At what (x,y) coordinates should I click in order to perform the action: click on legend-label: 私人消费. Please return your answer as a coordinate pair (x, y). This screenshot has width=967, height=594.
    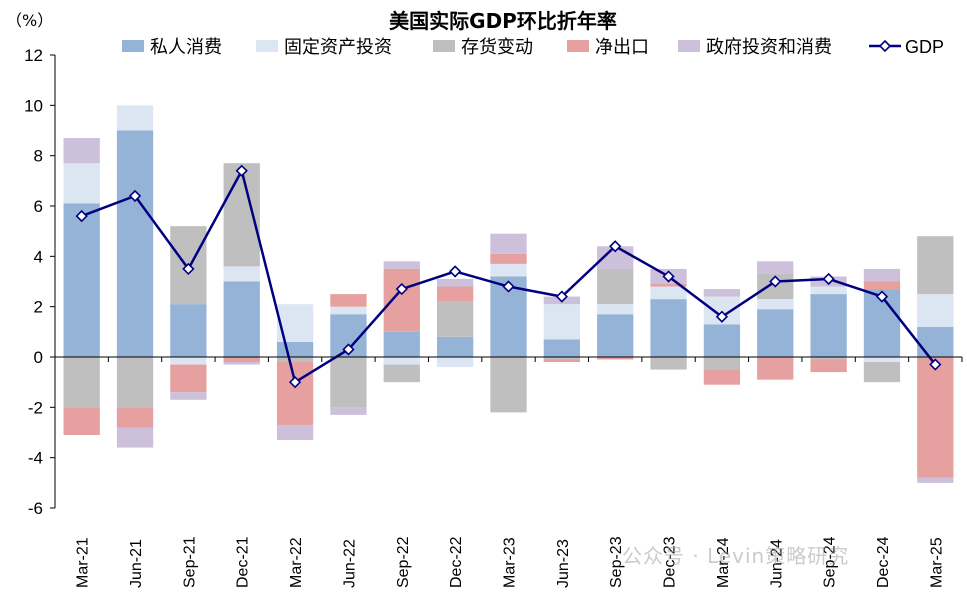
    Looking at the image, I should click on (186, 47).